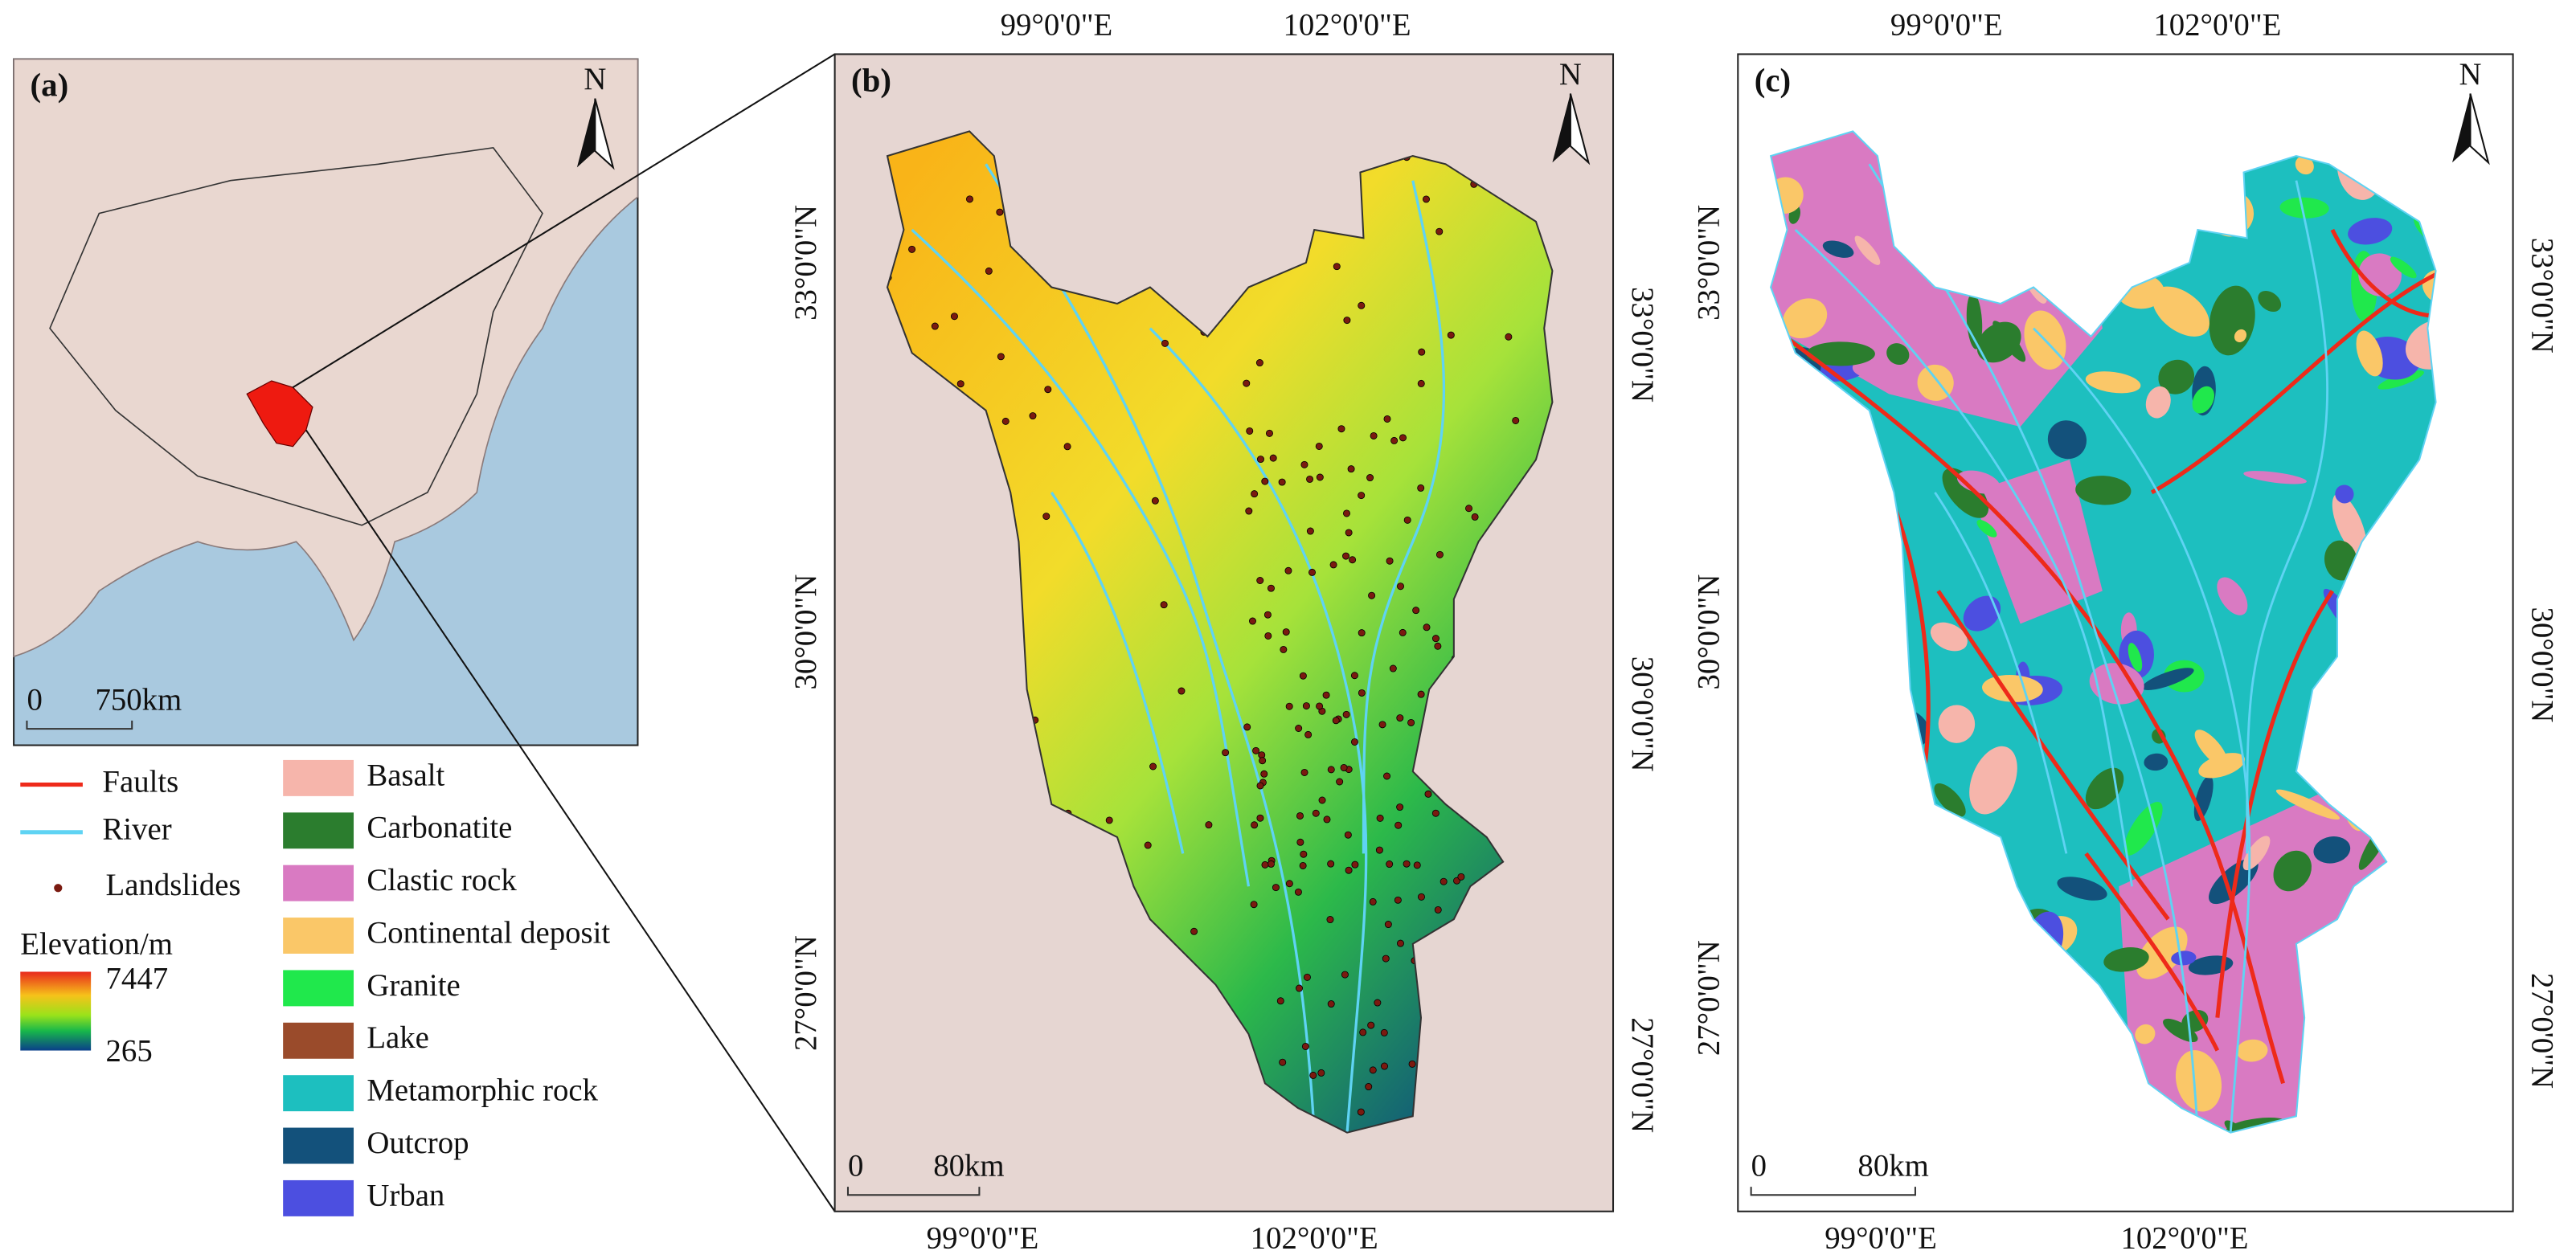 The width and height of the screenshot is (2576, 1259). What do you see at coordinates (405, 775) in the screenshot?
I see `legend-label: Basalt` at bounding box center [405, 775].